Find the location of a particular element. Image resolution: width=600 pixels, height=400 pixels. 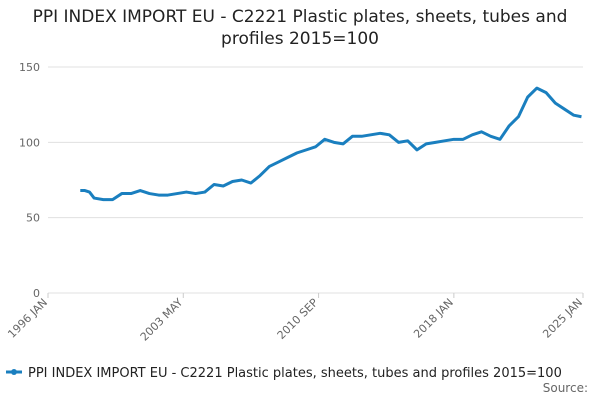

y-tick-label: 0 is located at coordinates (36, 293).